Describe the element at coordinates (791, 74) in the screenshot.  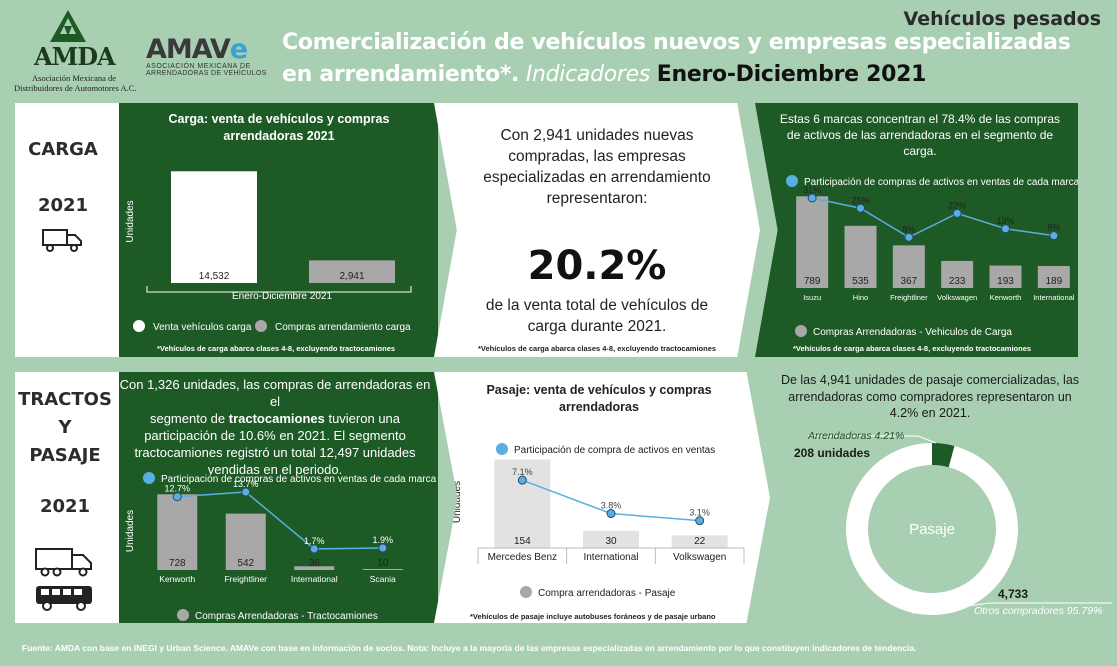
I see `title-period: Enero-Diciembre 2021` at that location.